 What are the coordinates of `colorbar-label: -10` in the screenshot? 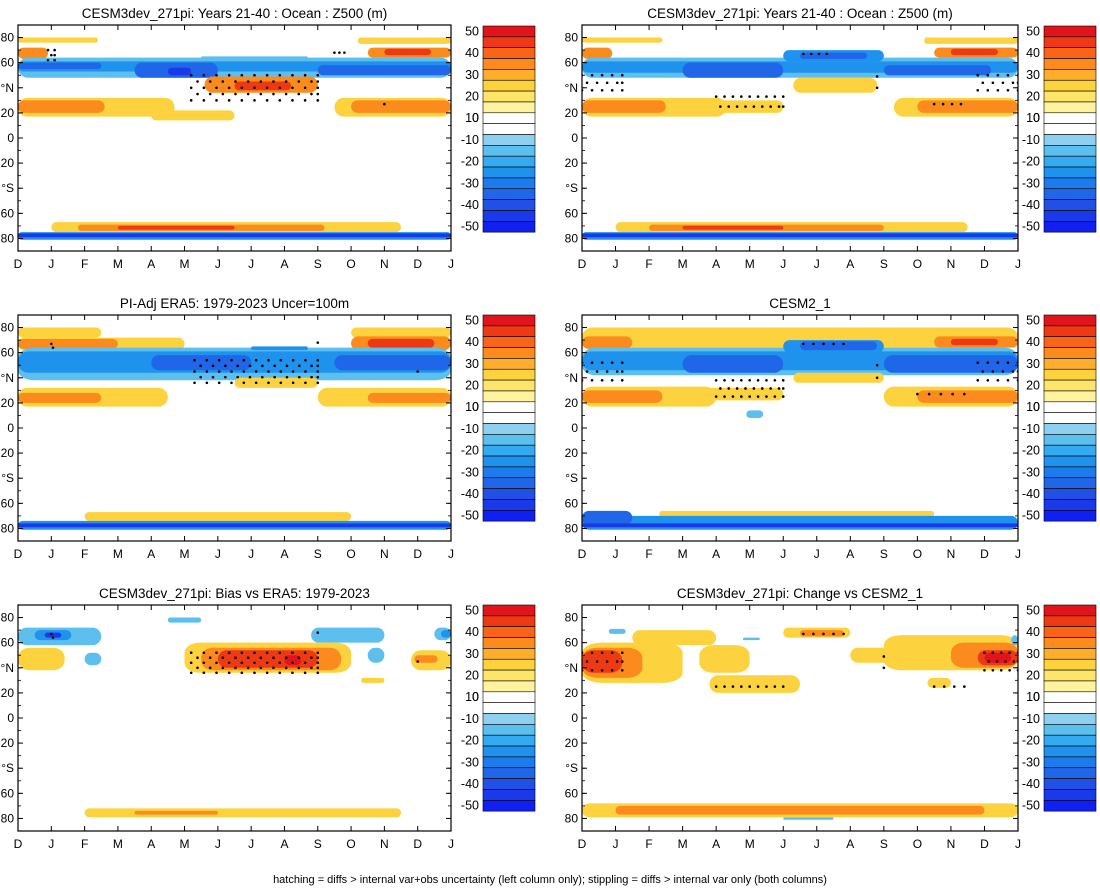 It's located at (470, 429).